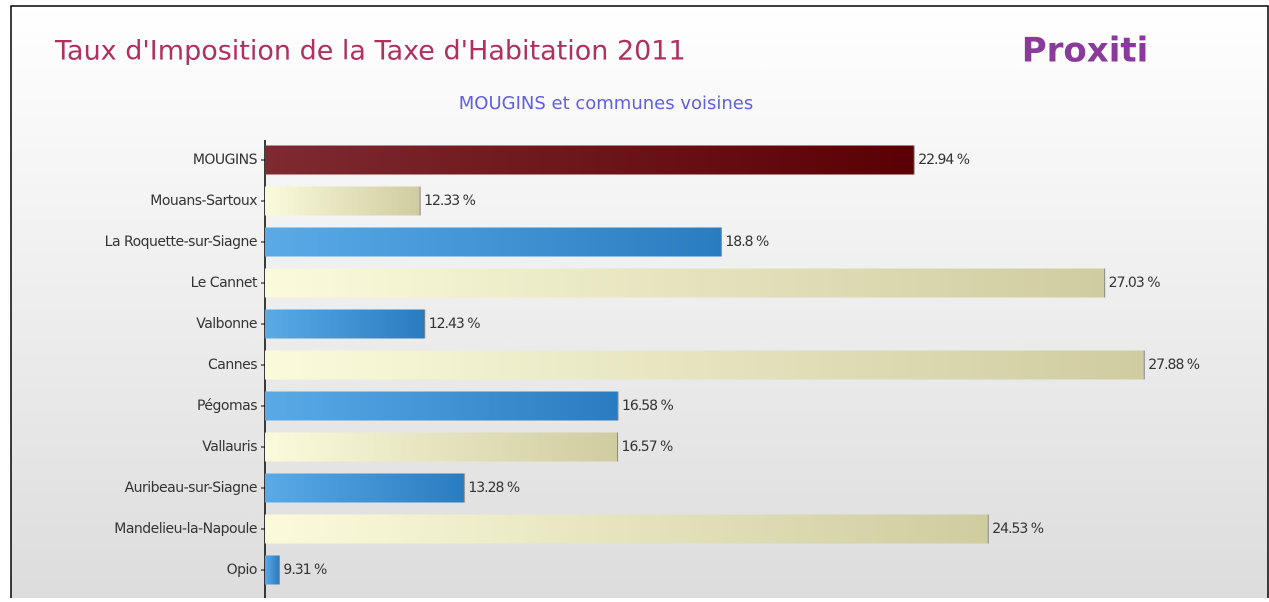  What do you see at coordinates (226, 324) in the screenshot?
I see `category-label: Valbonne` at bounding box center [226, 324].